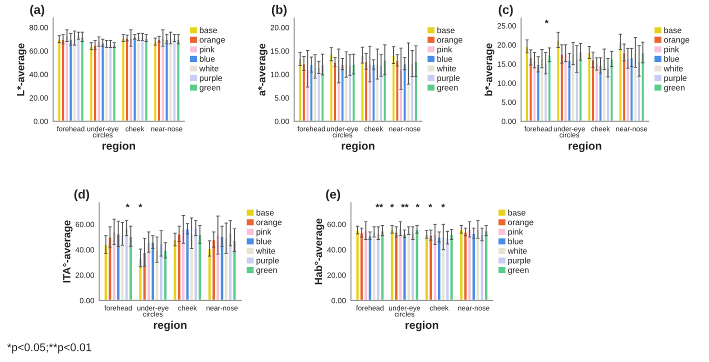  I want to click on y-axis-title: ITA°-average, so click(68, 251).